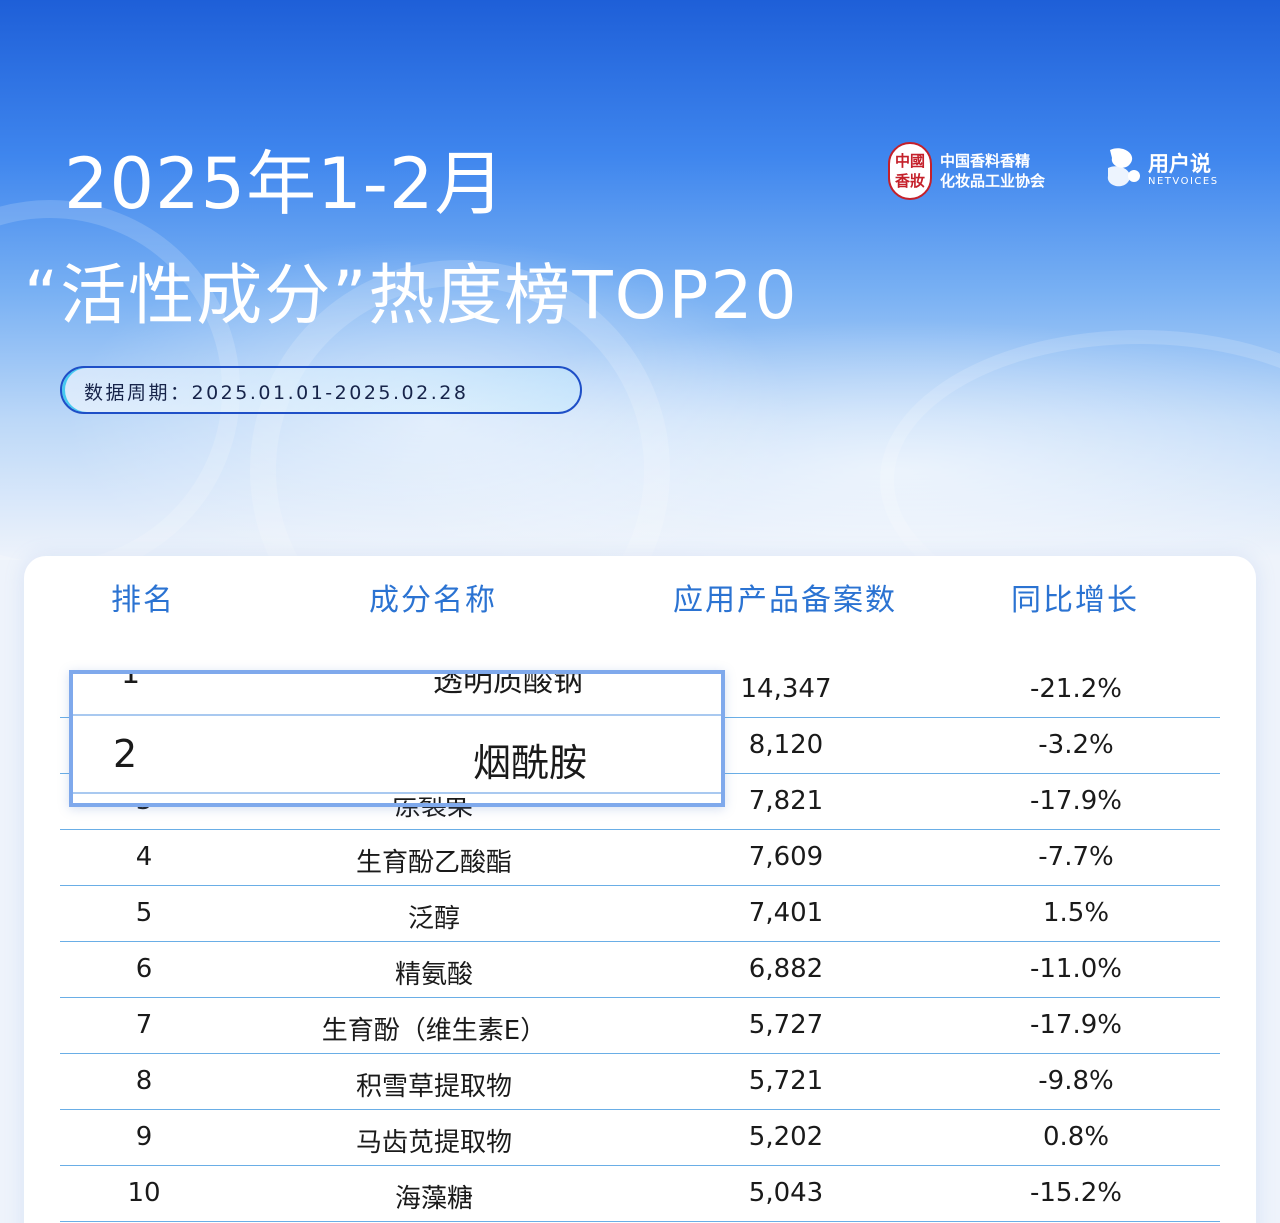 Image resolution: width=1280 pixels, height=1223 pixels. What do you see at coordinates (144, 913) in the screenshot?
I see `rank-cell: 5` at bounding box center [144, 913].